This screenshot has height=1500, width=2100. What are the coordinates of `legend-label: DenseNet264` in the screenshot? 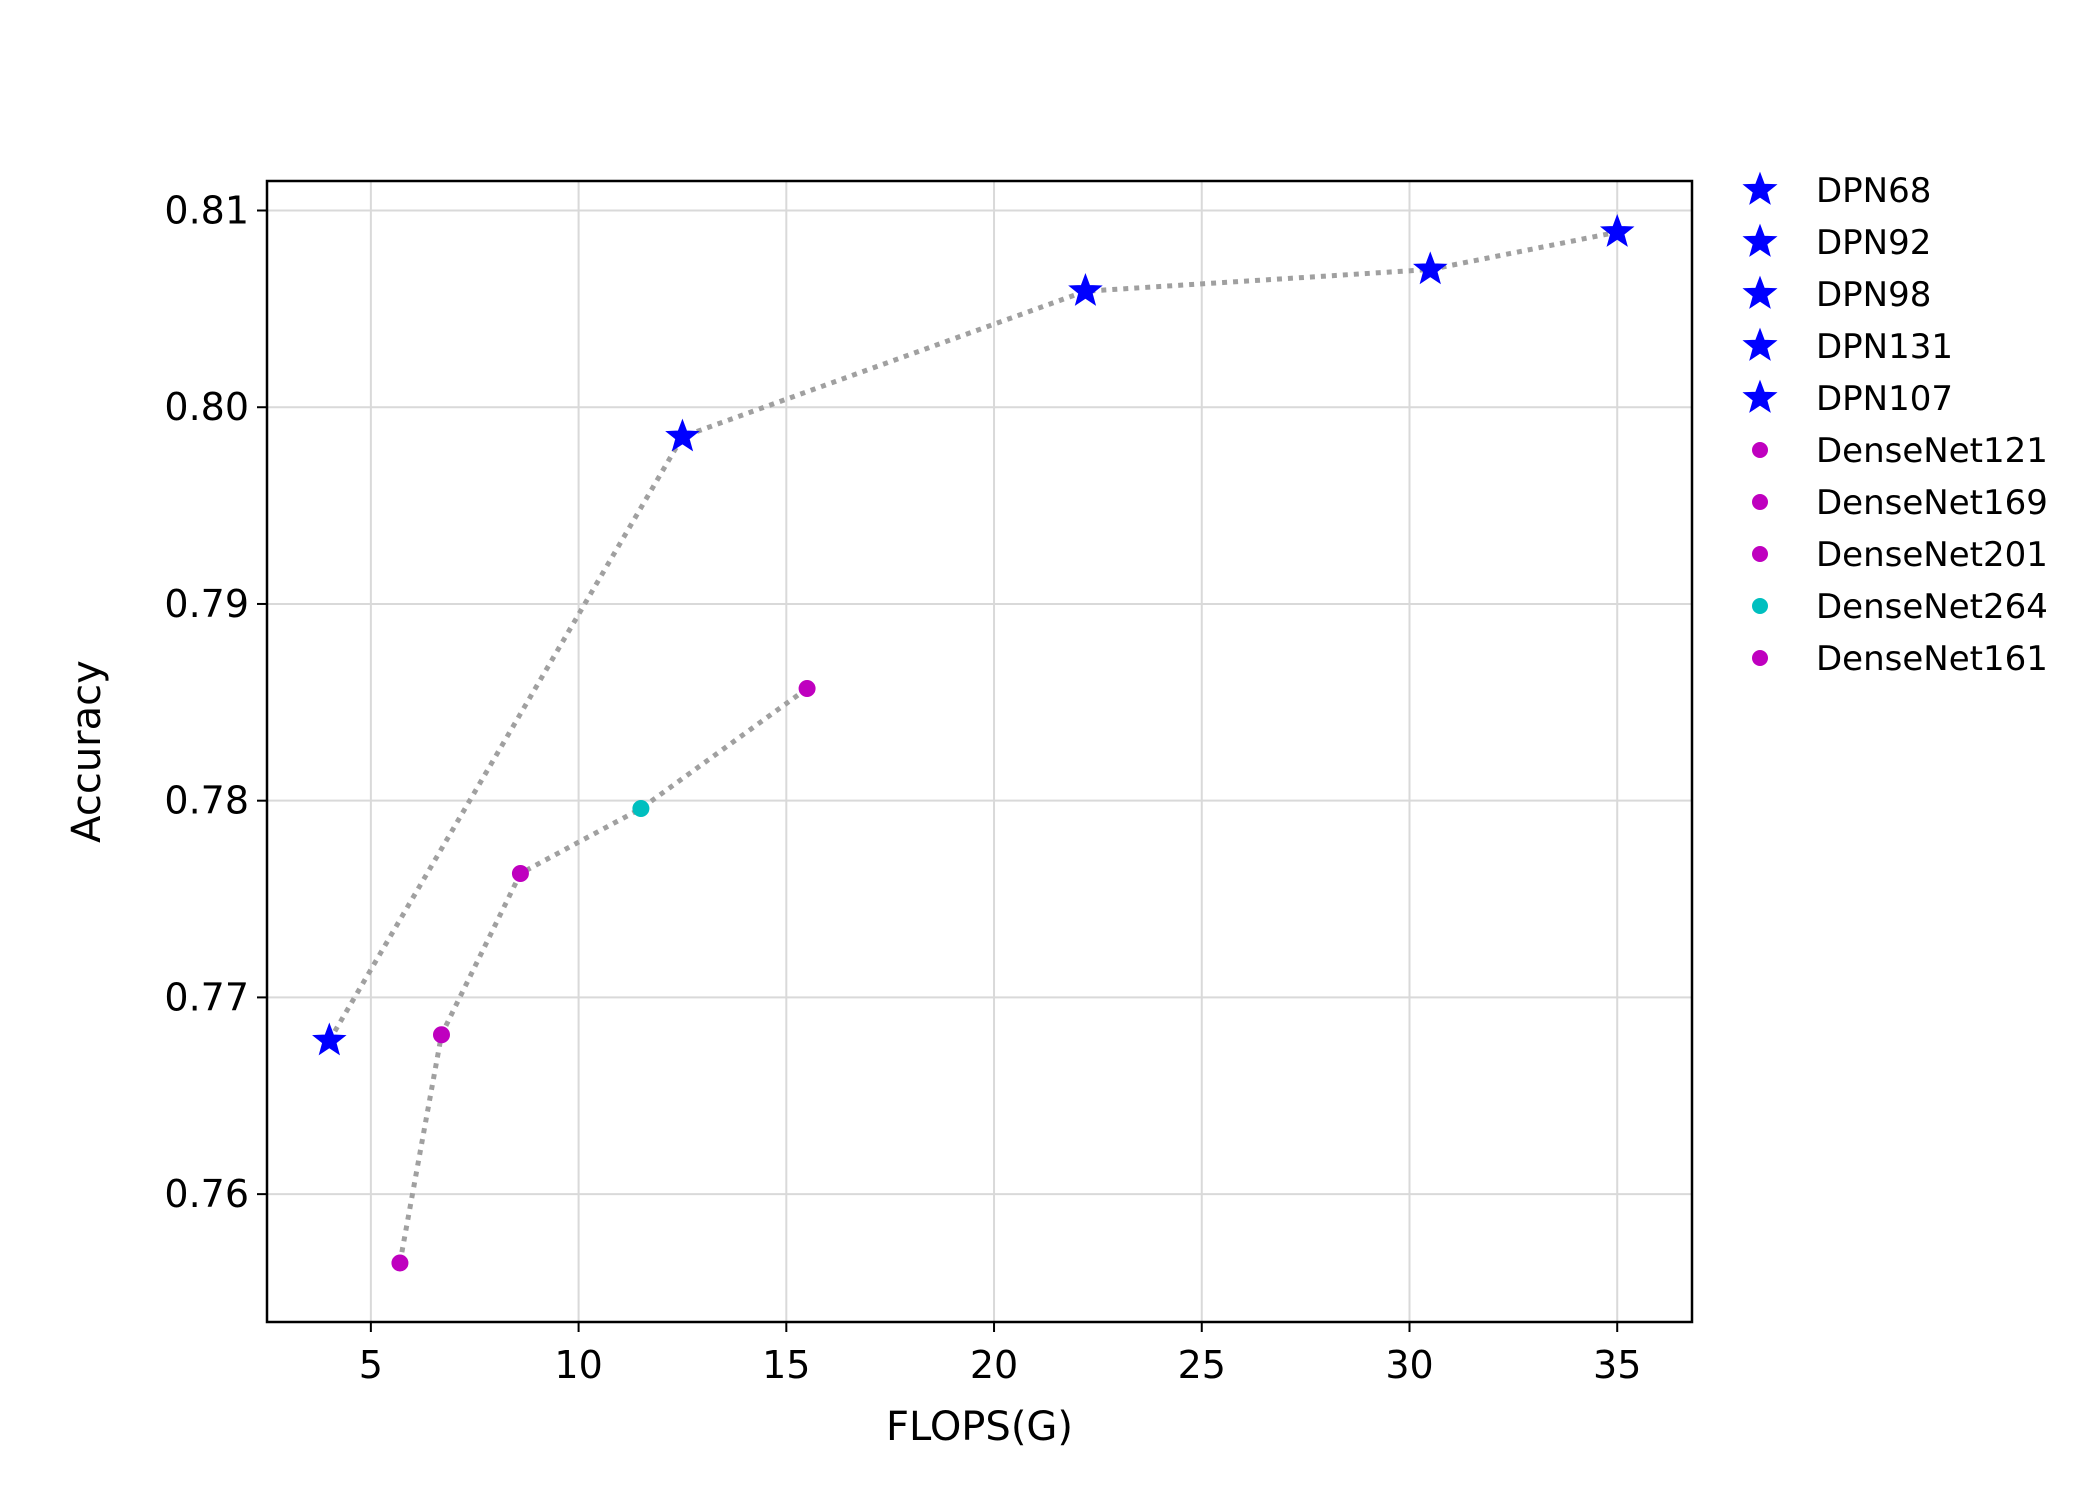 It's located at (1932, 607).